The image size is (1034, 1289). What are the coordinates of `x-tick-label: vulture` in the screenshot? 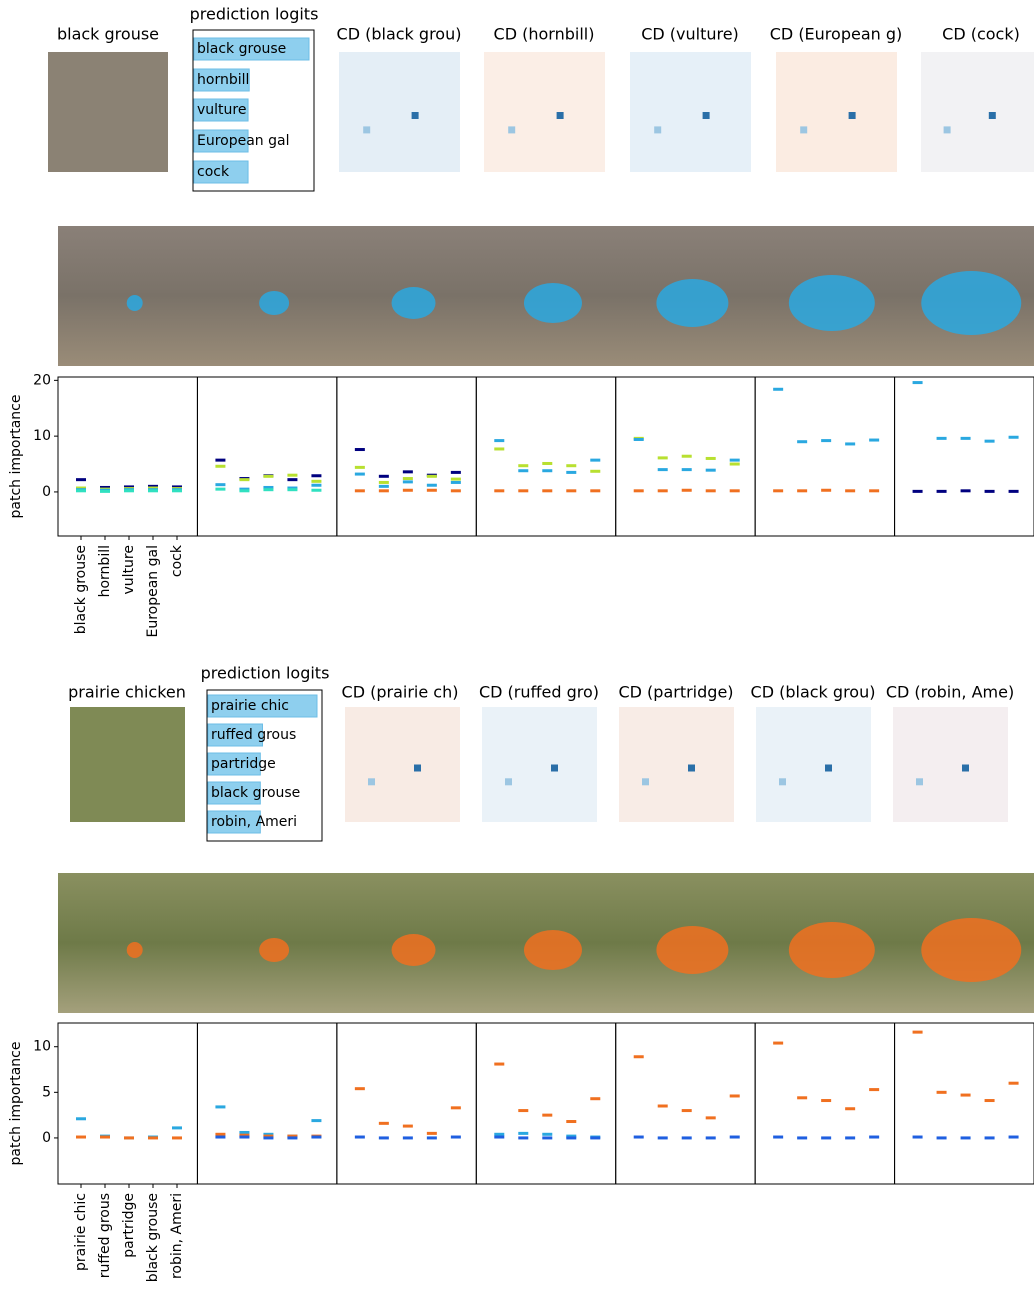 It's located at (129, 569).